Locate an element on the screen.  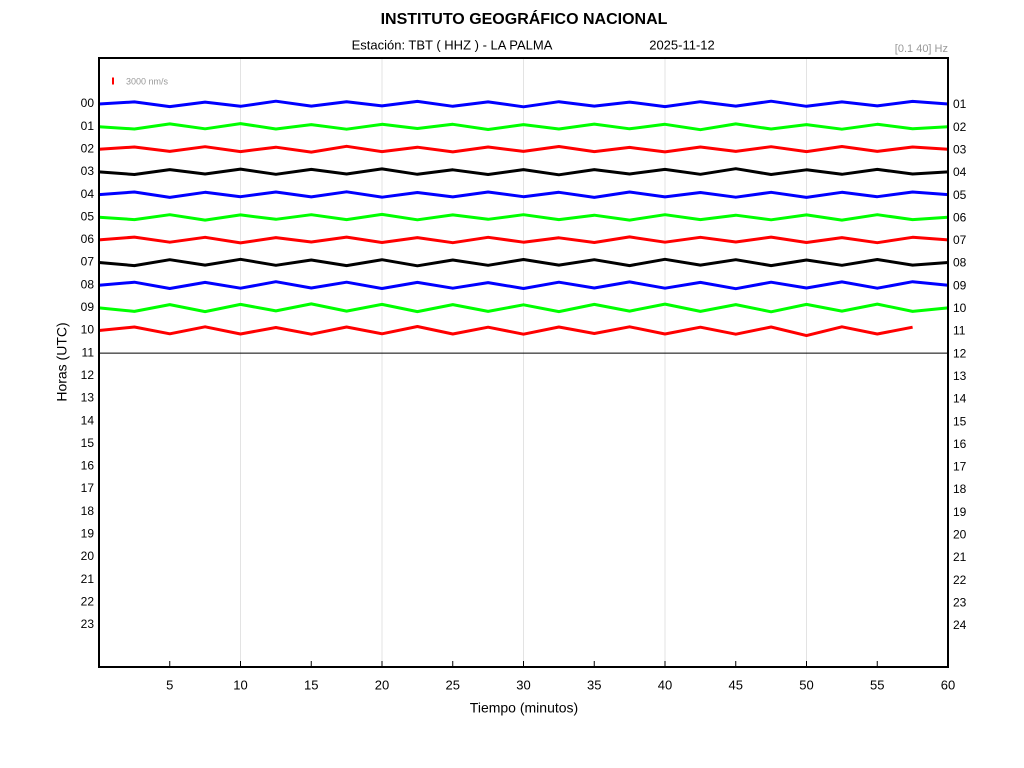
x-tick-label: 10 is located at coordinates (240, 684).